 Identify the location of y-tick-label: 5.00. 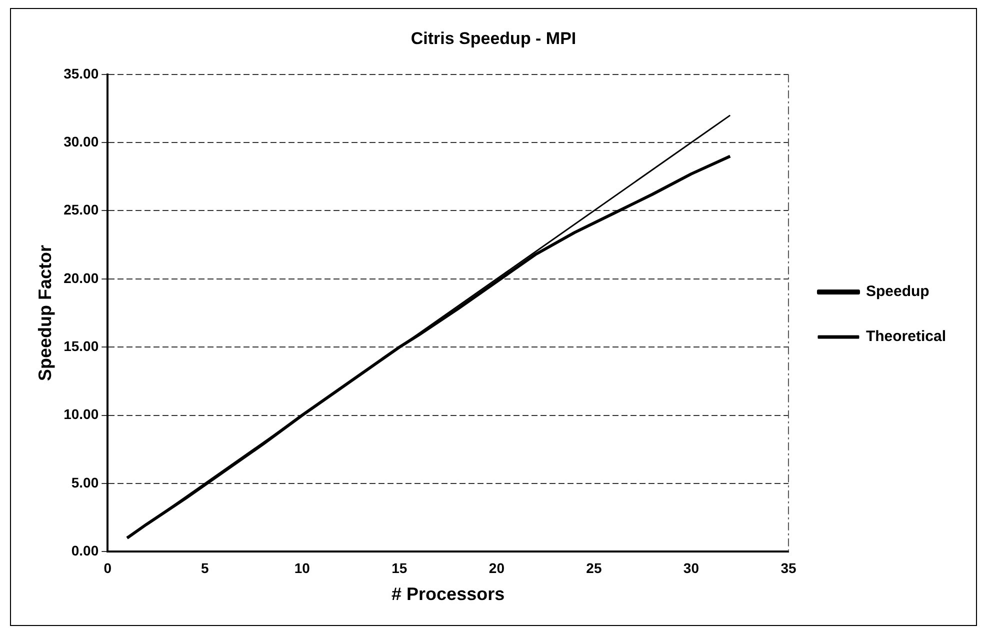
(85, 482).